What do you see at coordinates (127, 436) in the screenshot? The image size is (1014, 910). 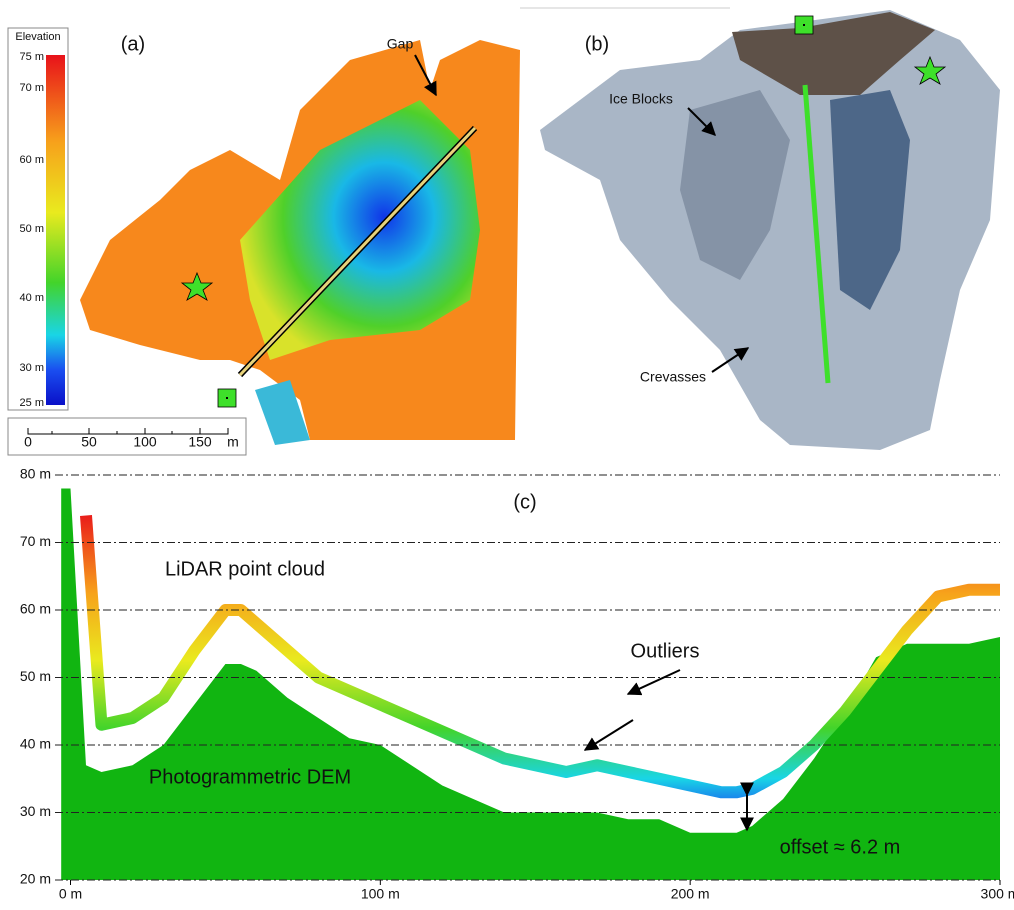 I see `scale-box` at bounding box center [127, 436].